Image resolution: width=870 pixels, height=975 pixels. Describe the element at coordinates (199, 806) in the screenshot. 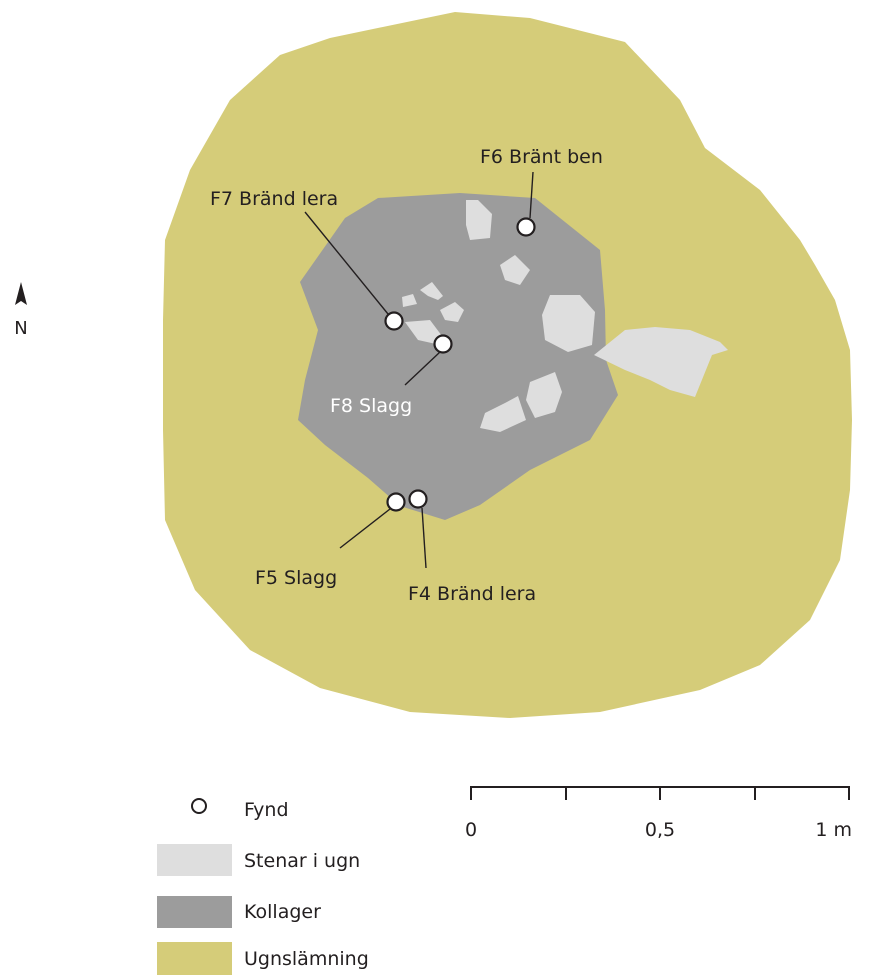

I see `legend-fynd-icon` at that location.